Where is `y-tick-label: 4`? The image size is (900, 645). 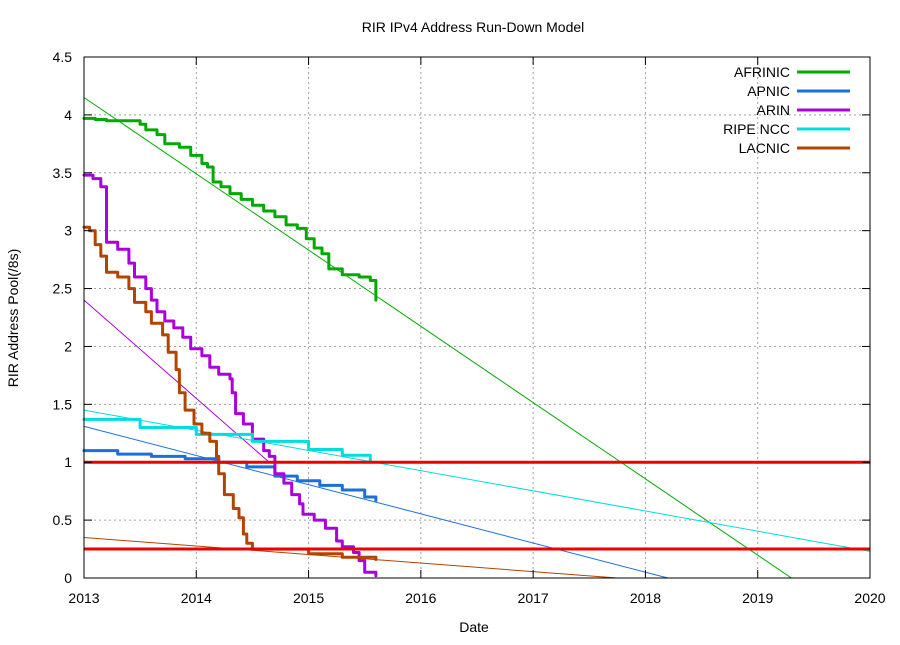
y-tick-label: 4 is located at coordinates (68, 115).